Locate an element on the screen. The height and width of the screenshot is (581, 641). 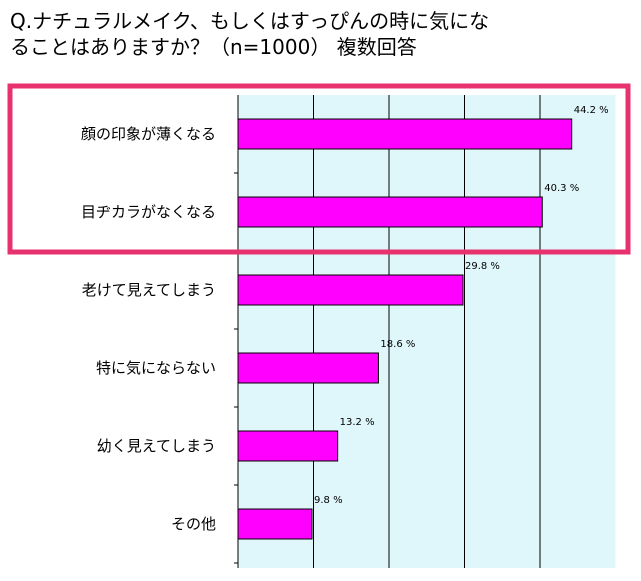
category-label: 幼く見えてしまう is located at coordinates (156, 446).